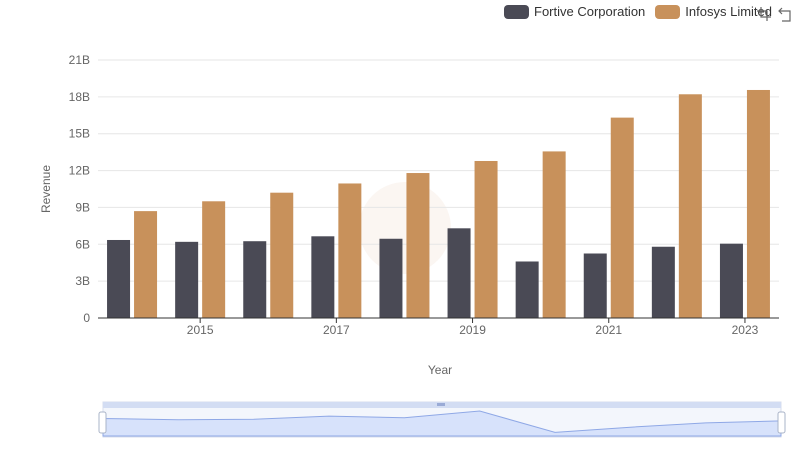  What do you see at coordinates (728, 11) in the screenshot?
I see `legend-label-infosys: Infosys Limited` at bounding box center [728, 11].